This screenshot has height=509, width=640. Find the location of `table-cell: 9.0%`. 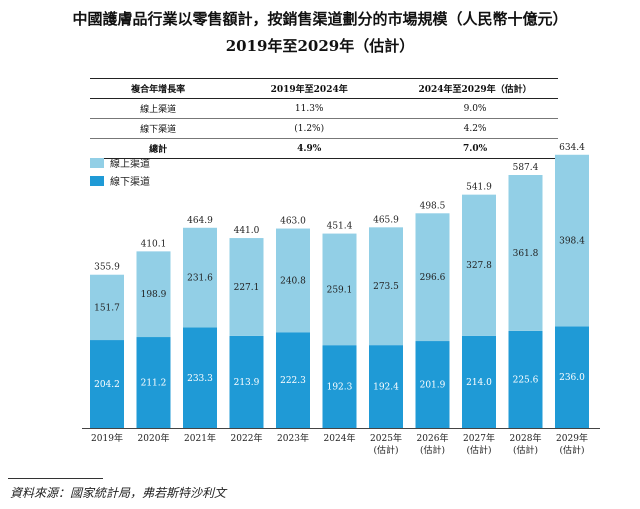

table-cell: 9.0% is located at coordinates (475, 108).